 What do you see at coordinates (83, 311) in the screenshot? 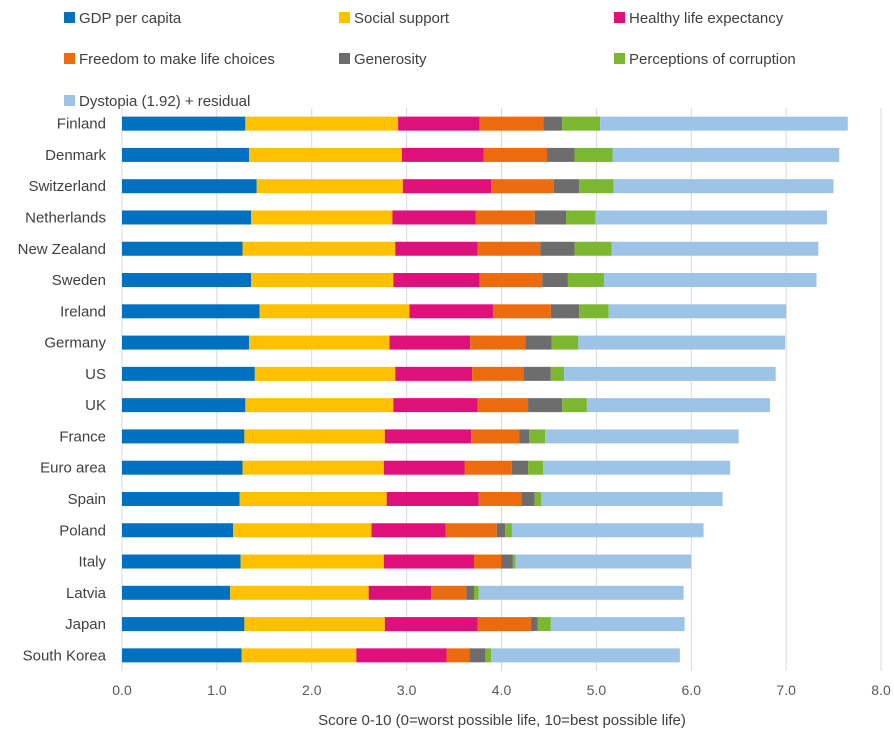
I see `category-label: Ireland` at bounding box center [83, 311].